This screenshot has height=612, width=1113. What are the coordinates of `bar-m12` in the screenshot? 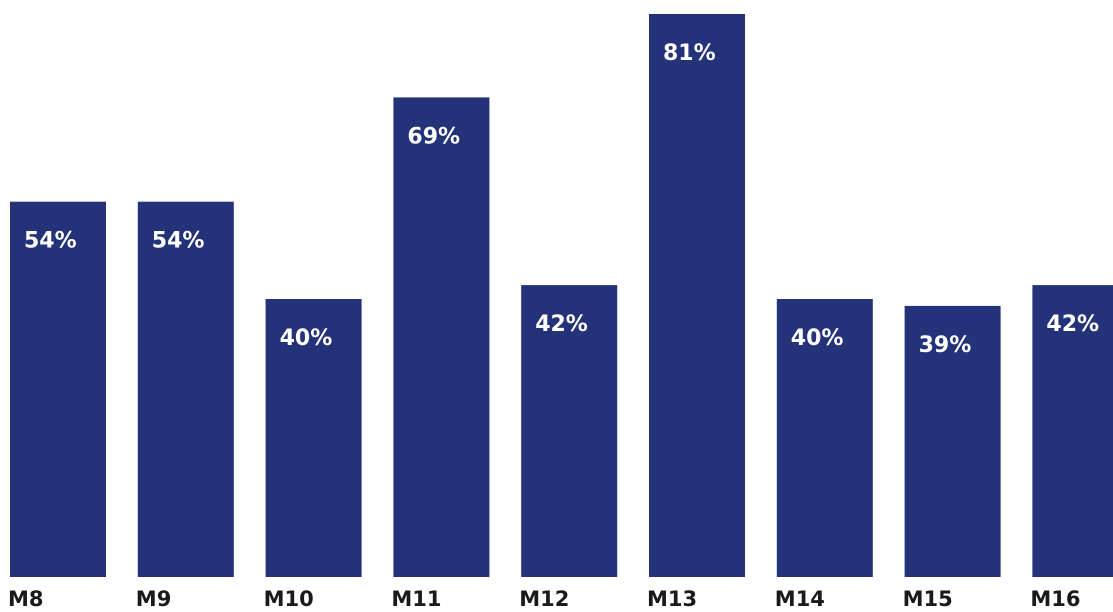 It's located at (569, 431).